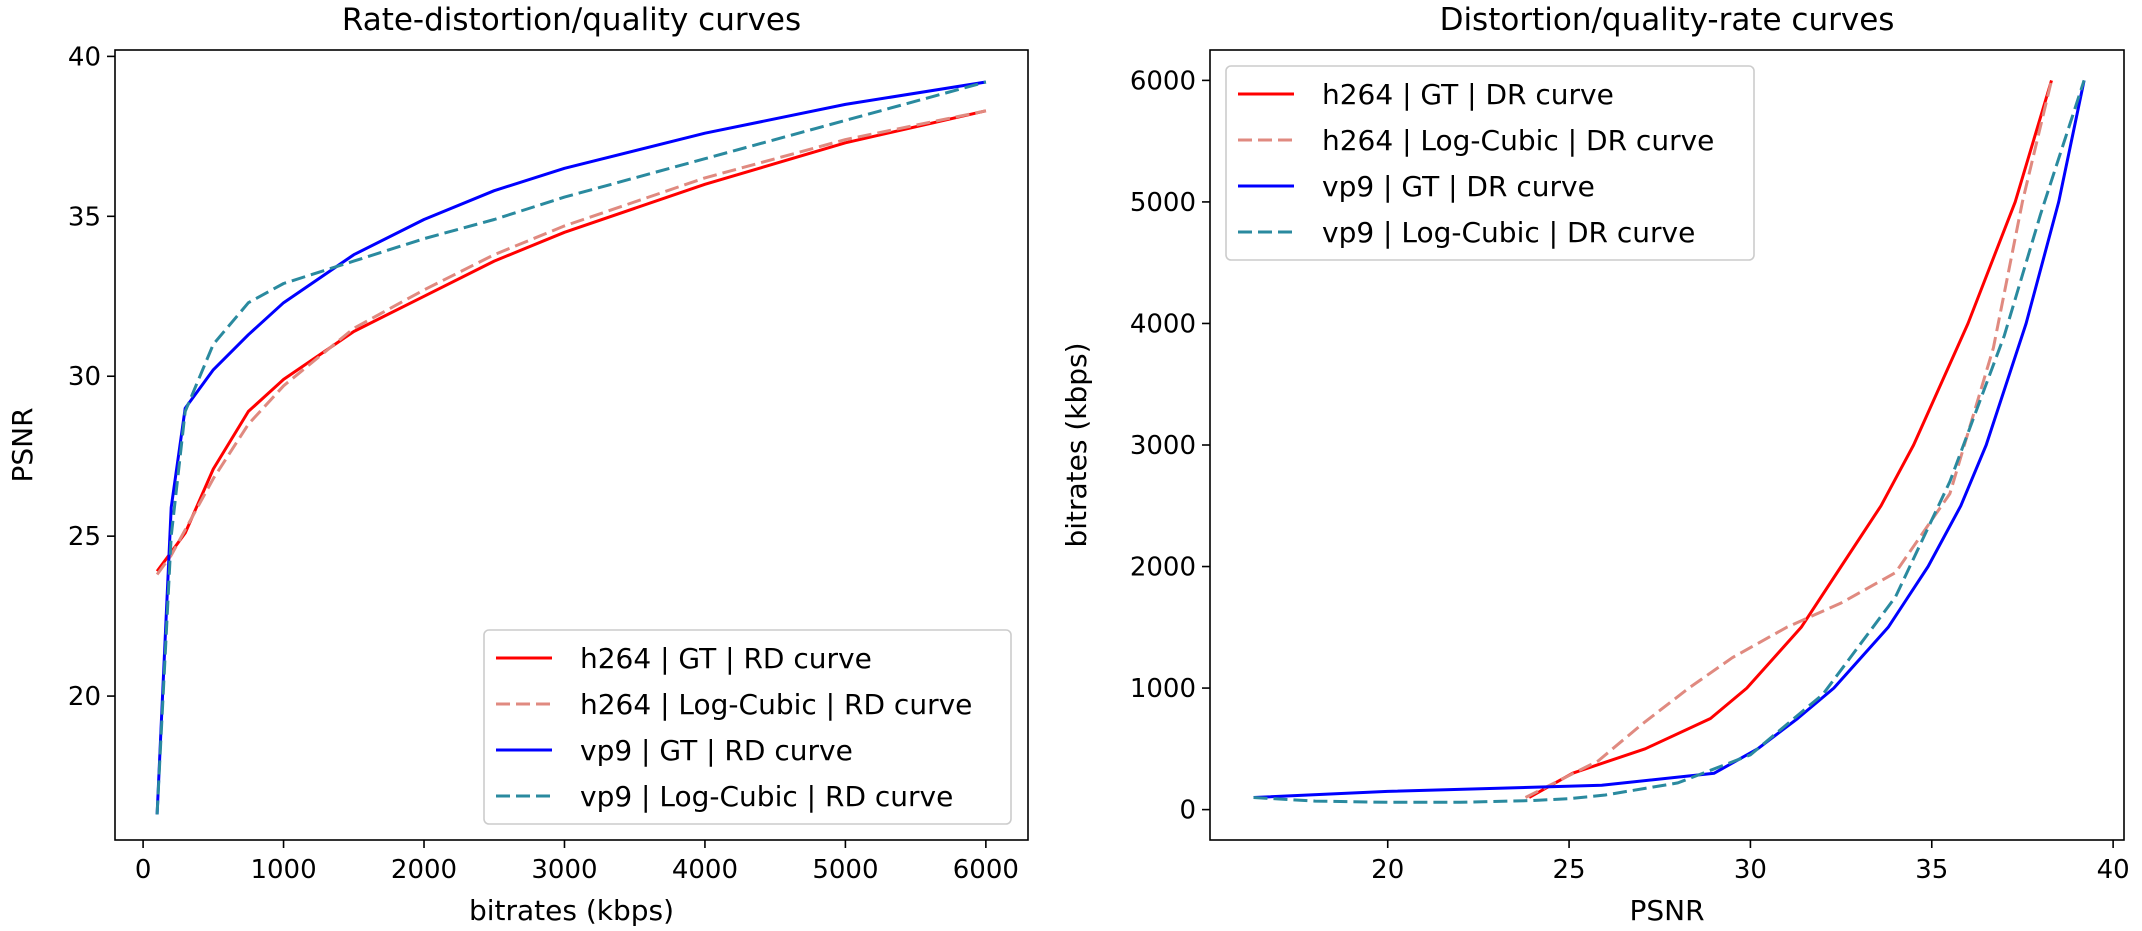 This screenshot has height=931, width=2142. Describe the element at coordinates (1163, 568) in the screenshot. I see `y-tick-label: 2000` at that location.